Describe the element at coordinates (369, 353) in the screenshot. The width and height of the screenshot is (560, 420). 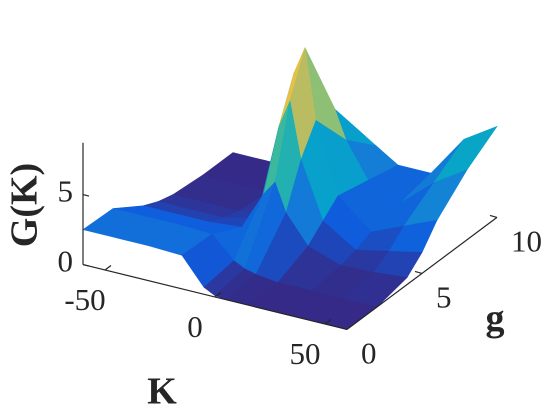
I see `y-tick-label: 0` at that location.